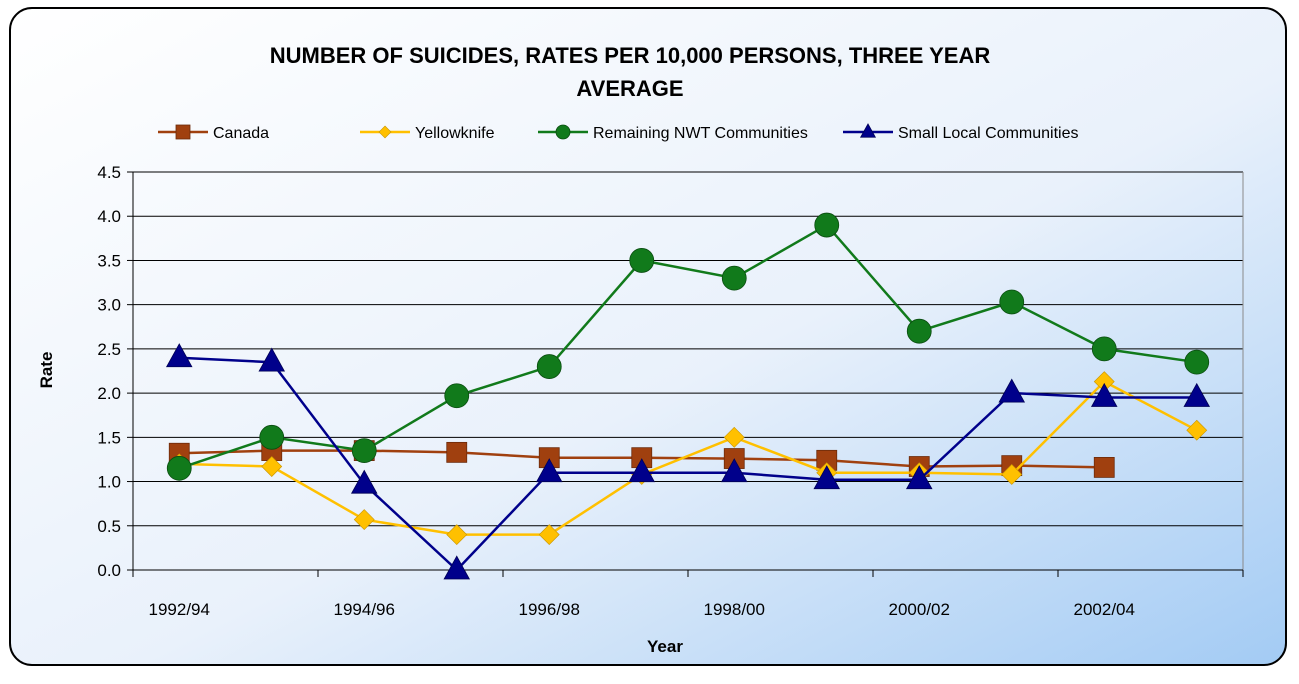 This screenshot has height=684, width=1299. I want to click on x-axis-title: Year, so click(665, 646).